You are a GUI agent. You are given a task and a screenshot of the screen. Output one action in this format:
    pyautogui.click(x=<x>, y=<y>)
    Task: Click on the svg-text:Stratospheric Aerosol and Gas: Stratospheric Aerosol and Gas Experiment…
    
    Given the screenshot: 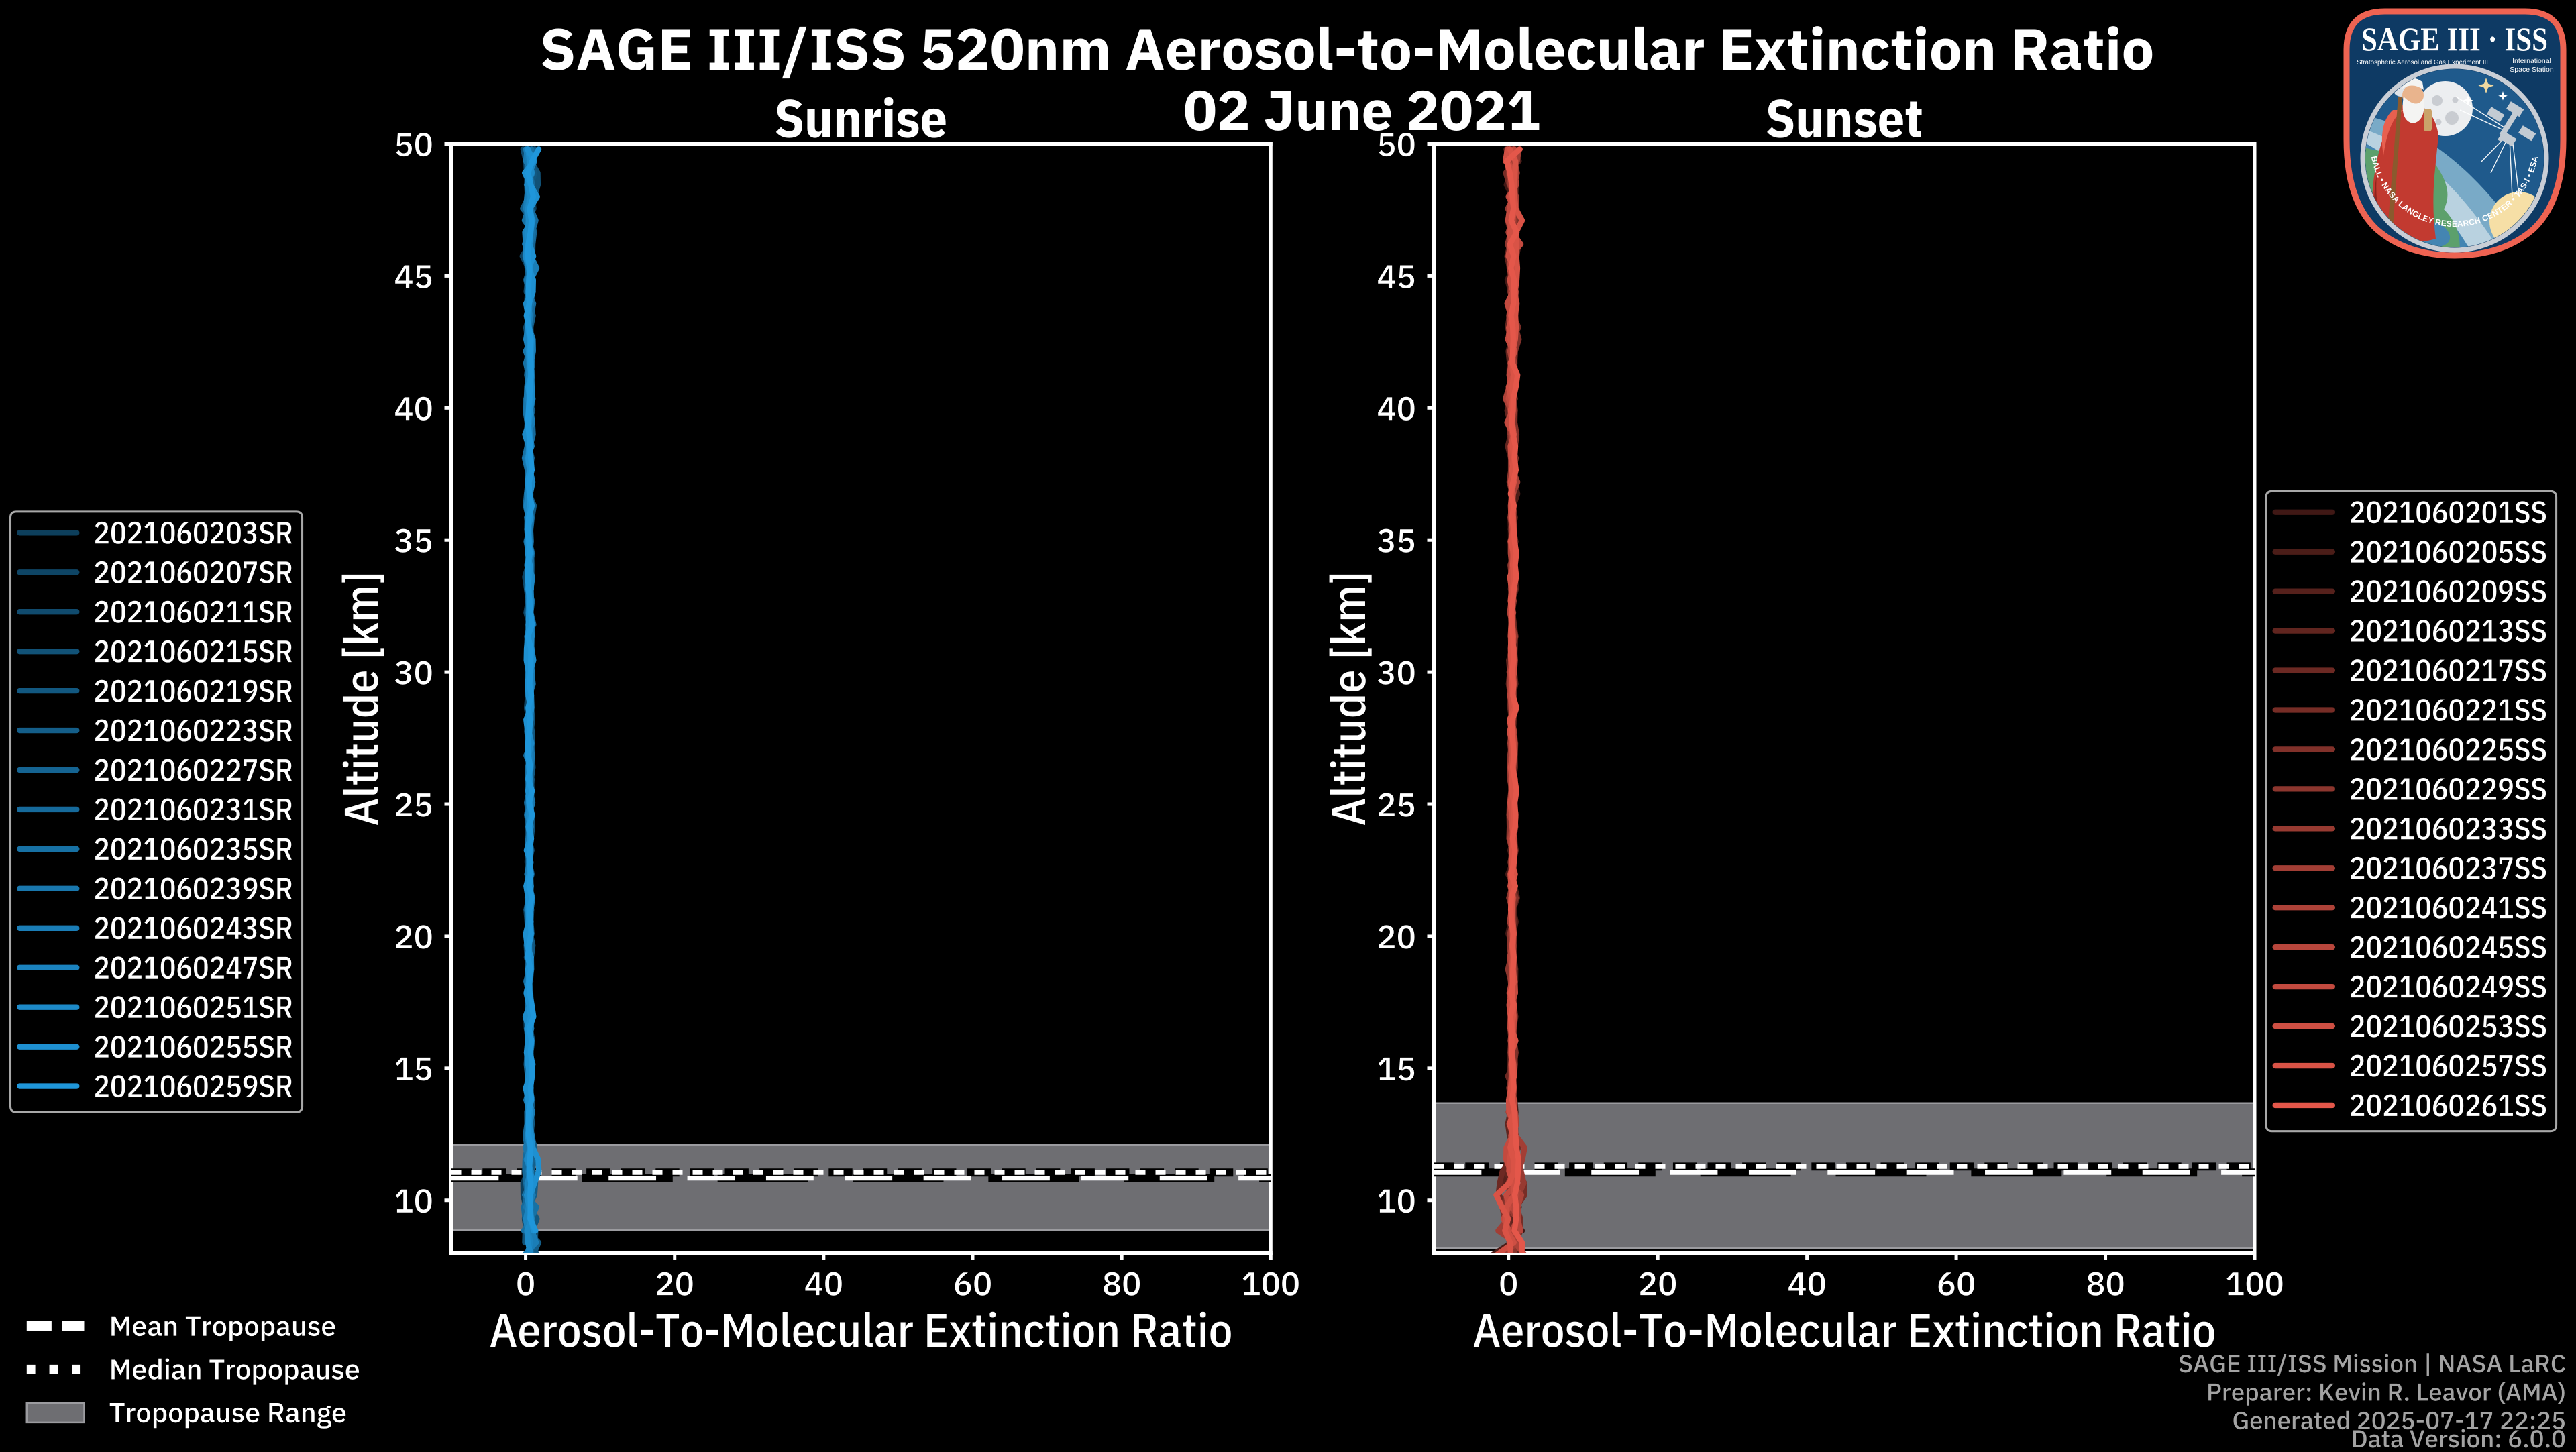 What is the action you would take?
    pyautogui.click(x=2422, y=62)
    